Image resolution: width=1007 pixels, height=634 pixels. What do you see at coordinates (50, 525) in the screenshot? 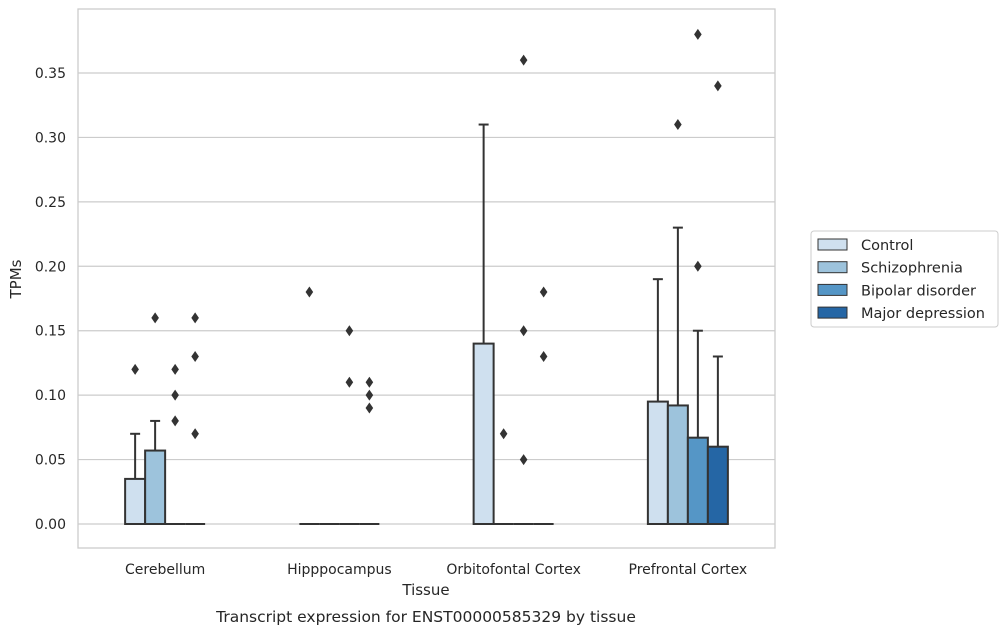
I see `y-tick-label: 0.00` at bounding box center [50, 525].